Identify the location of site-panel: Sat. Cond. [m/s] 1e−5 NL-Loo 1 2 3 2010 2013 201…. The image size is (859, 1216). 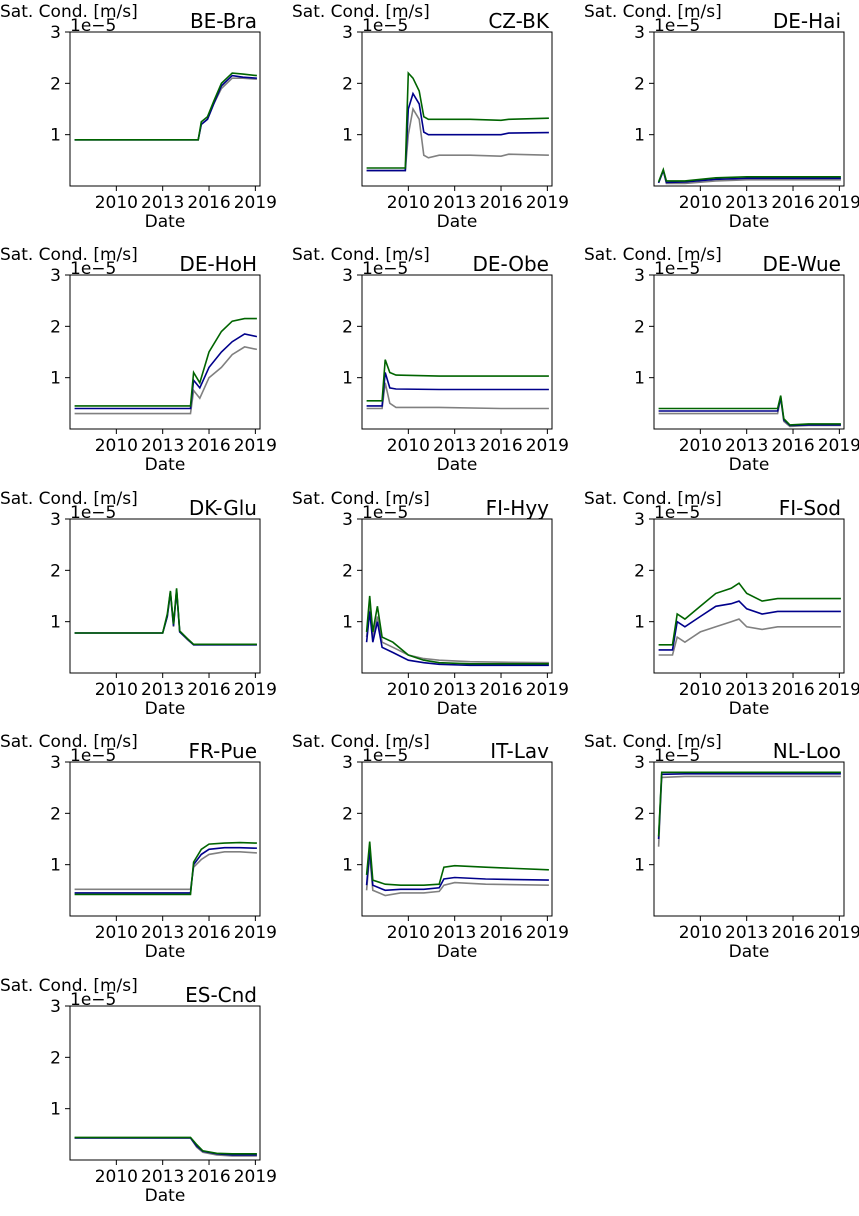
(721, 851).